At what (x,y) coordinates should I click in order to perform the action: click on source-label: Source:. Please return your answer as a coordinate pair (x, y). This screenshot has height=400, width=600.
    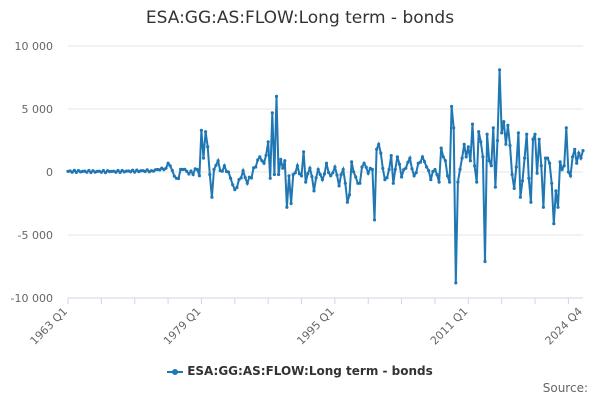
    Looking at the image, I should click on (565, 388).